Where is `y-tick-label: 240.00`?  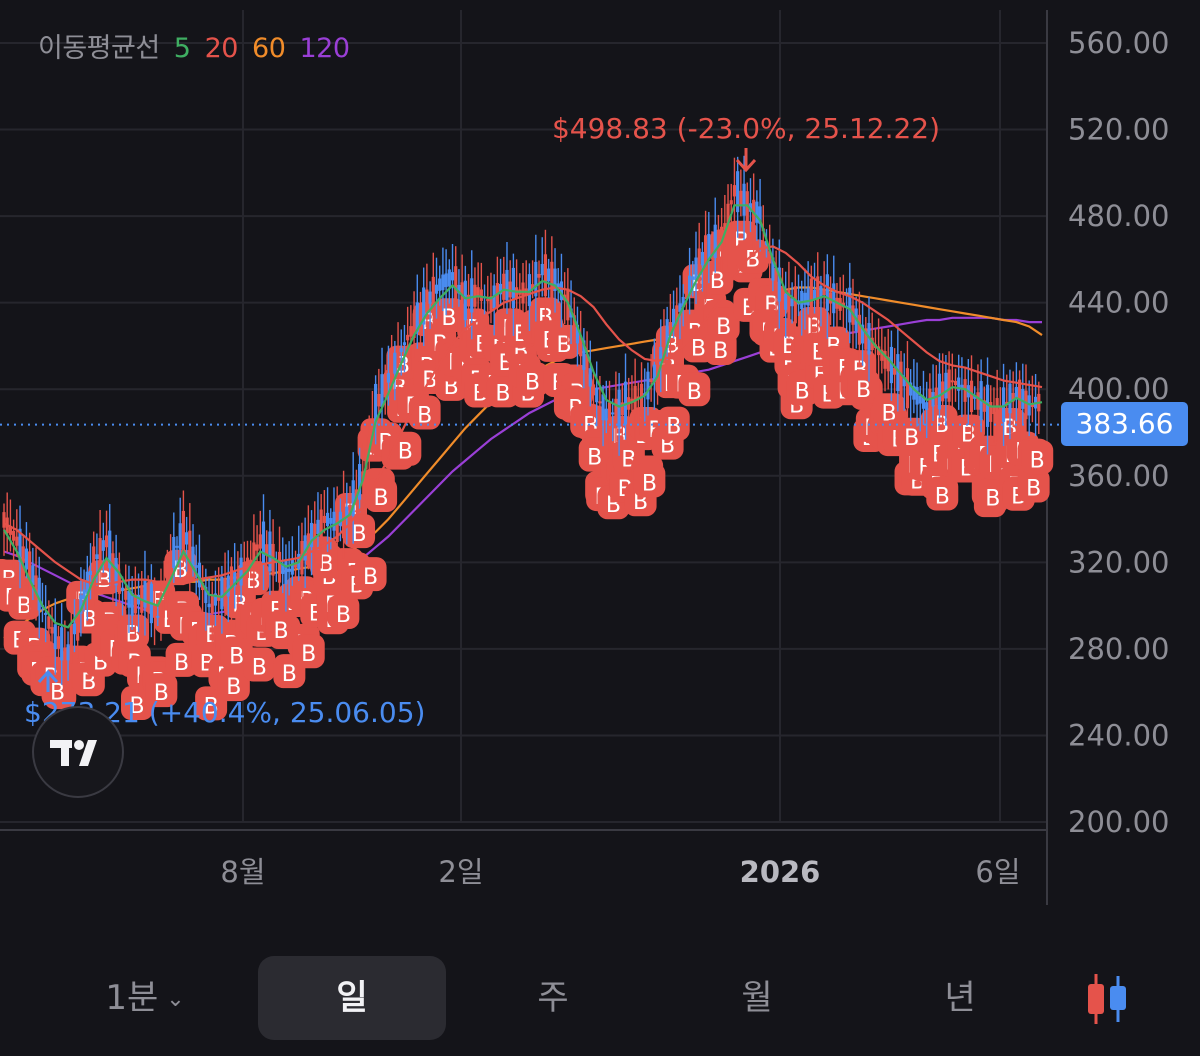
y-tick-label: 240.00 is located at coordinates (1118, 735).